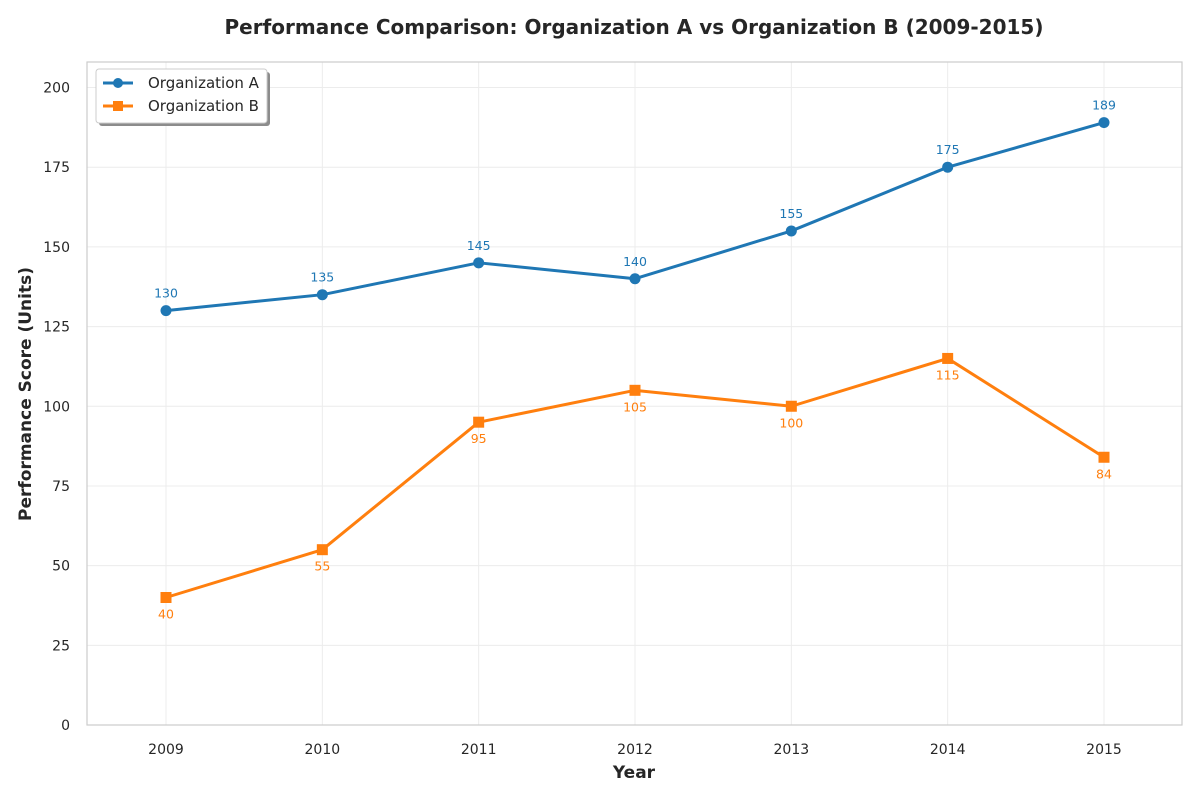 The height and width of the screenshot is (804, 1200). What do you see at coordinates (56, 328) in the screenshot?
I see `y-tick-label-125: 125` at bounding box center [56, 328].